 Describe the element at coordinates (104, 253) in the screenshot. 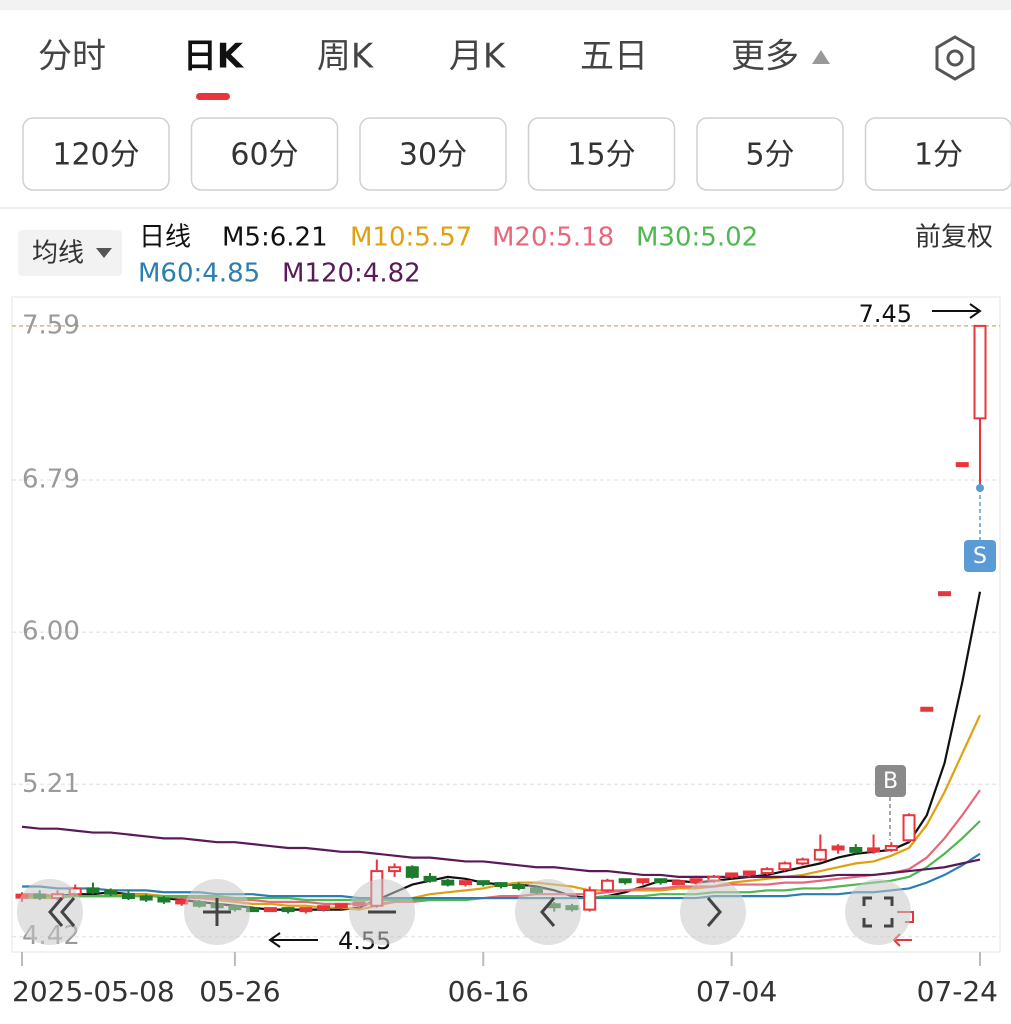

I see `ma-dropdown-arrow` at that location.